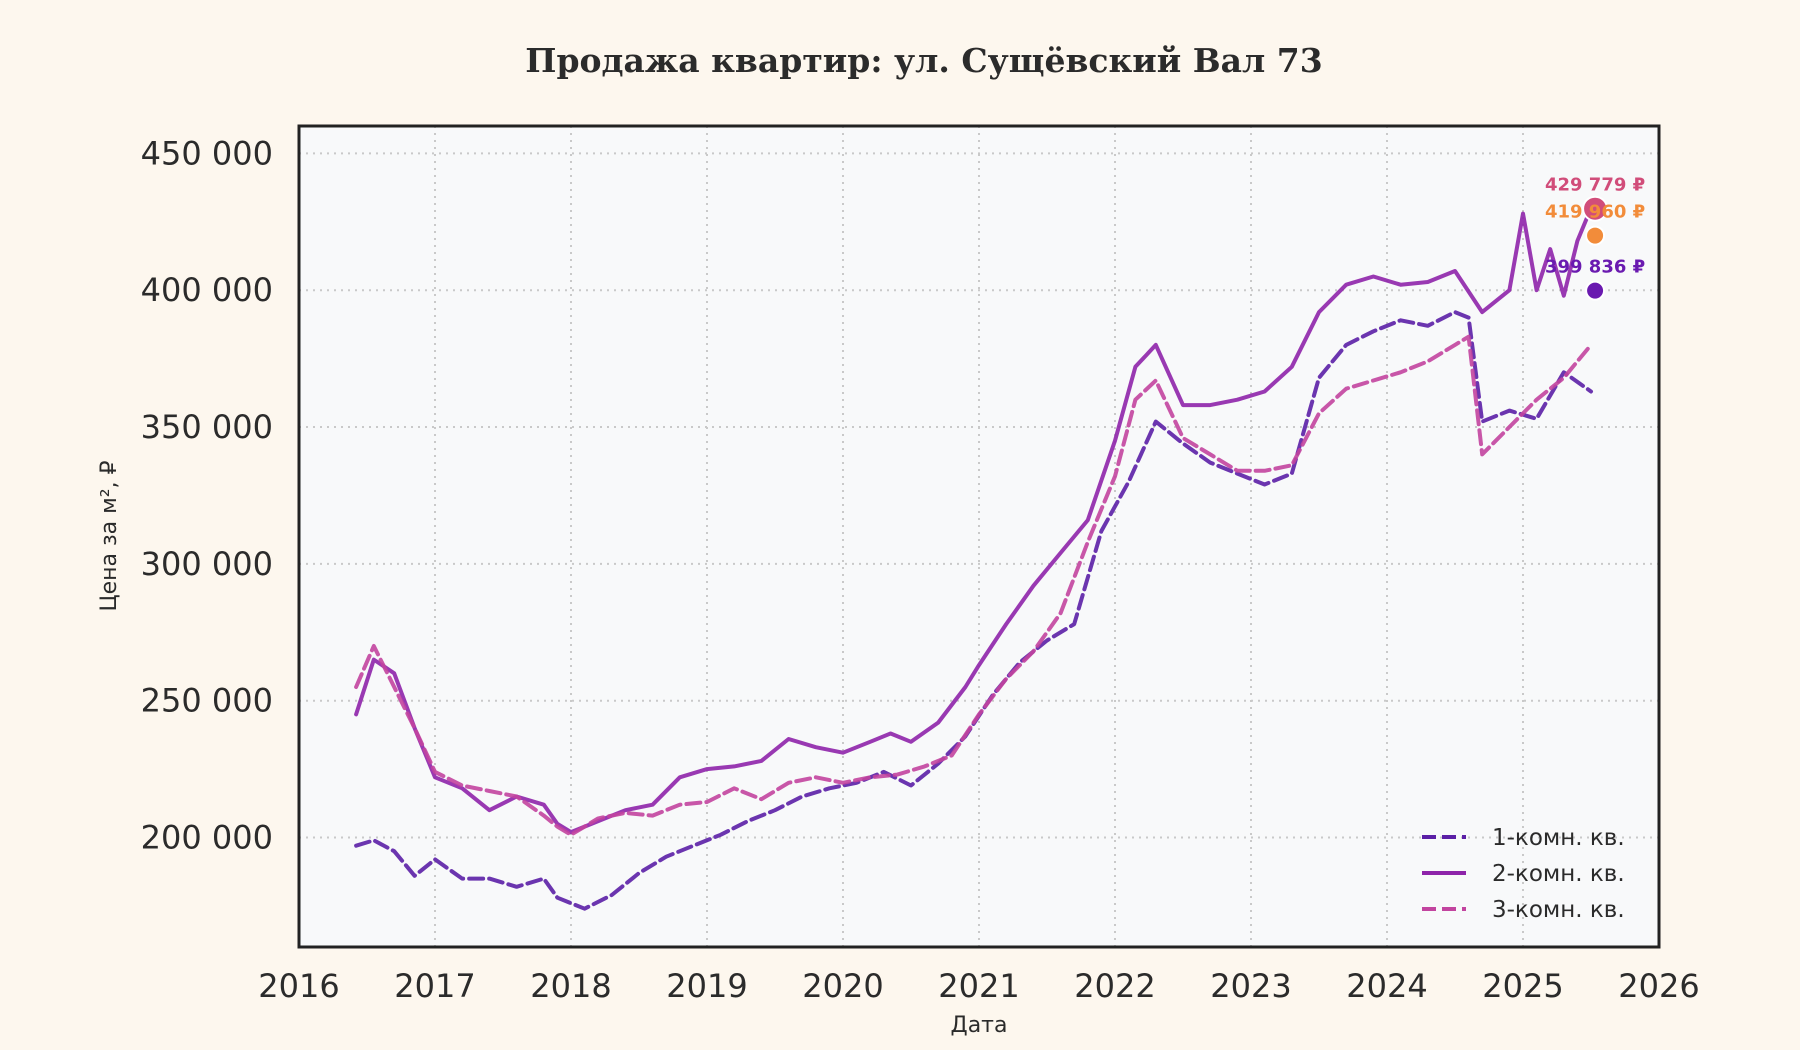 This screenshot has width=1800, height=1050. I want to click on x-tick-label: 2021, so click(978, 986).